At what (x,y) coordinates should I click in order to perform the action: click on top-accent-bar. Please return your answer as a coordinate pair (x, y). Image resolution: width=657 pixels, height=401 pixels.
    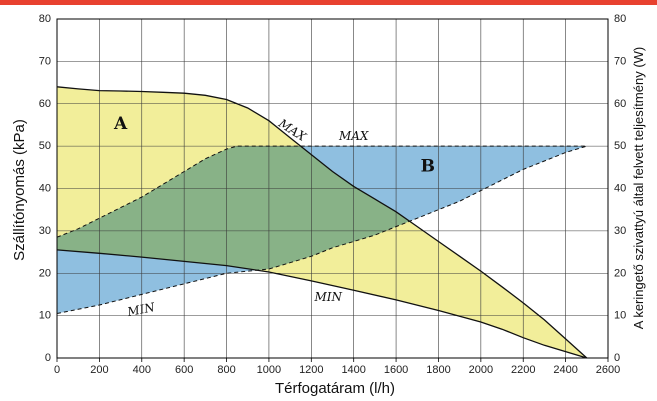
    Looking at the image, I should click on (328, 2).